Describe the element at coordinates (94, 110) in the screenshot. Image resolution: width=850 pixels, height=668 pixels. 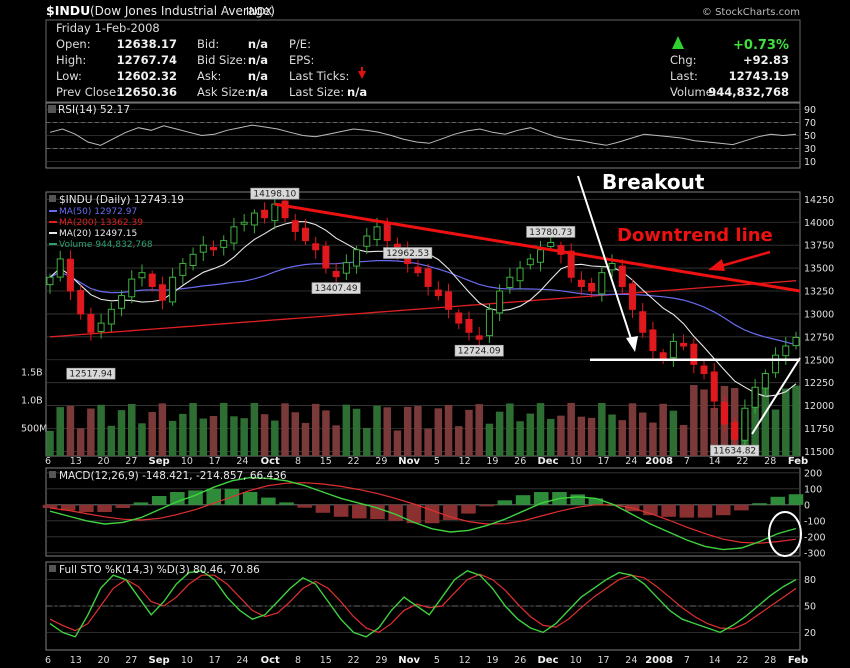
I see `rsi-title: RSI(14) 52.17` at that location.